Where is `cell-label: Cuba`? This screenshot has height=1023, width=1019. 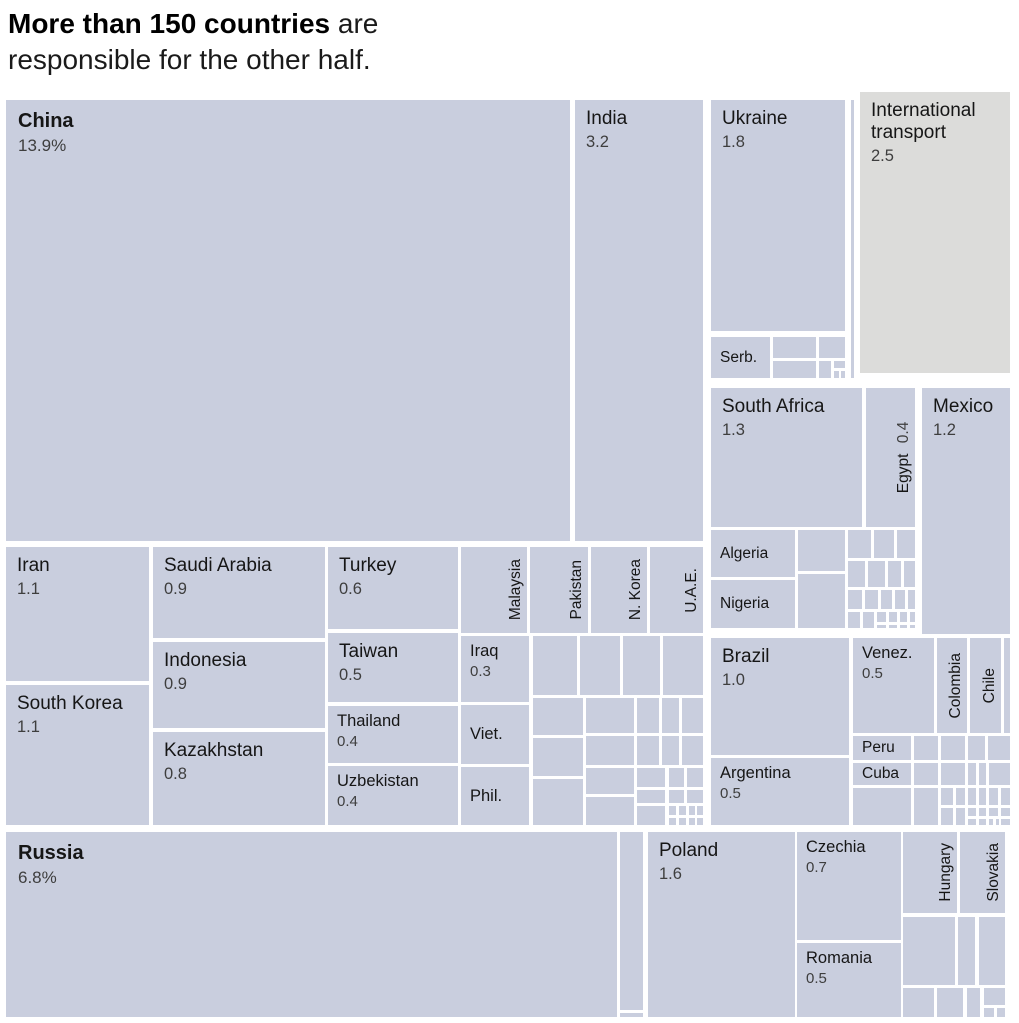 cell-label: Cuba is located at coordinates (881, 774).